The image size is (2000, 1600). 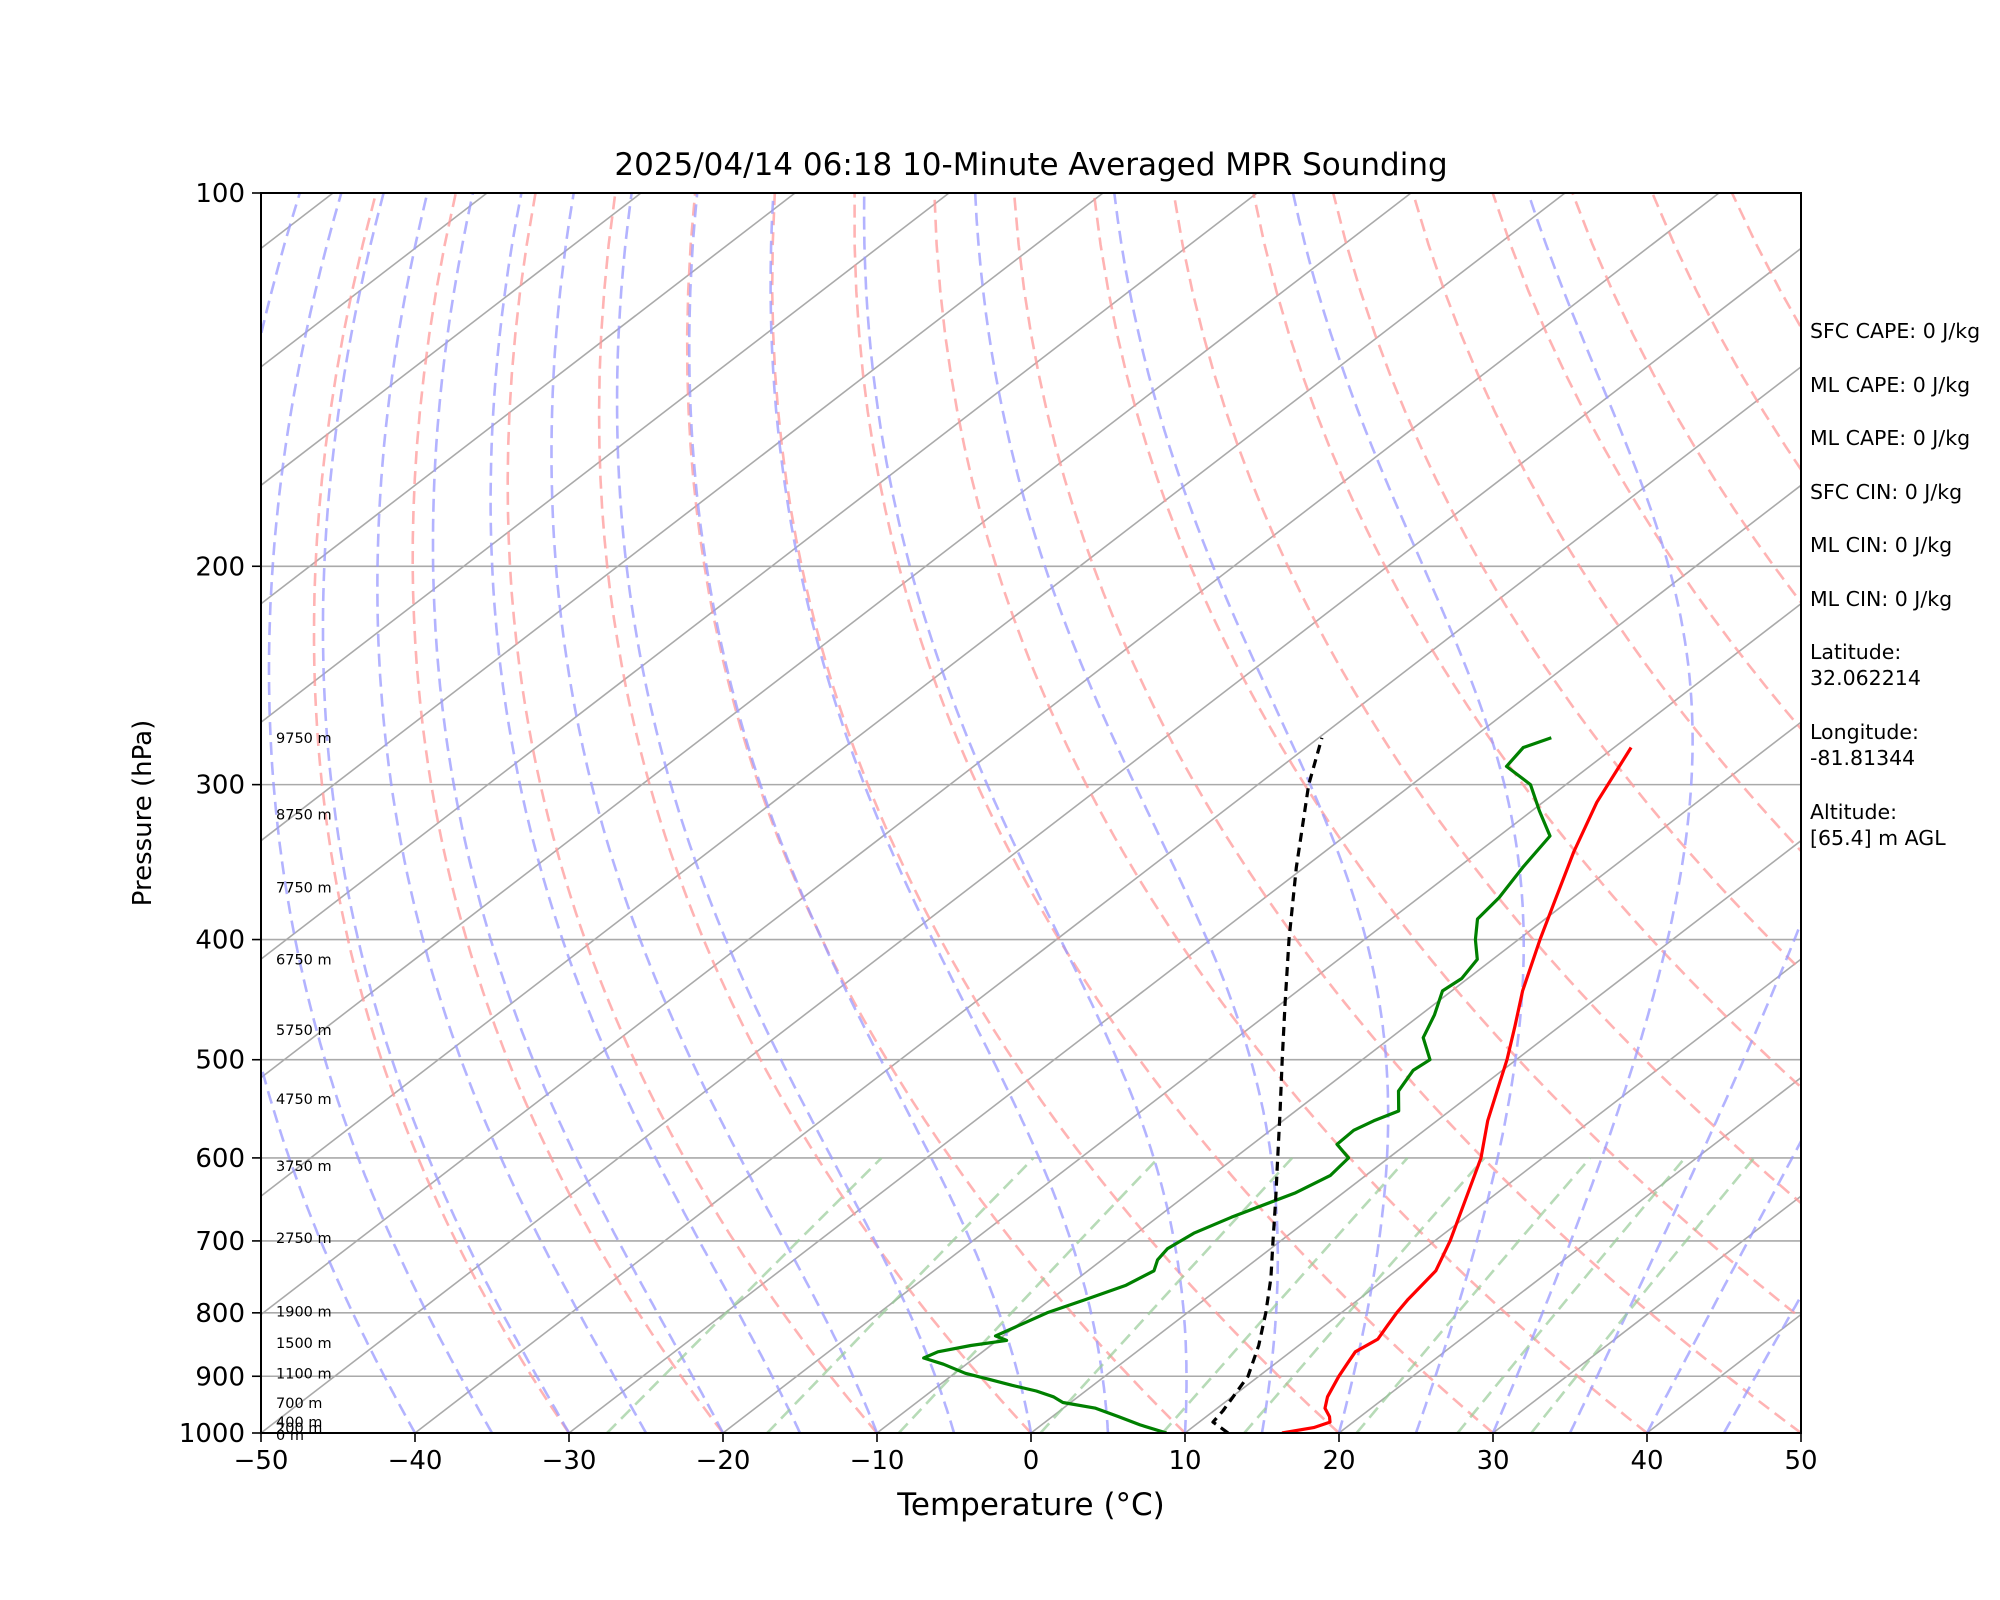 What do you see at coordinates (220, 1159) in the screenshot?
I see `y-tick-label: 600` at bounding box center [220, 1159].